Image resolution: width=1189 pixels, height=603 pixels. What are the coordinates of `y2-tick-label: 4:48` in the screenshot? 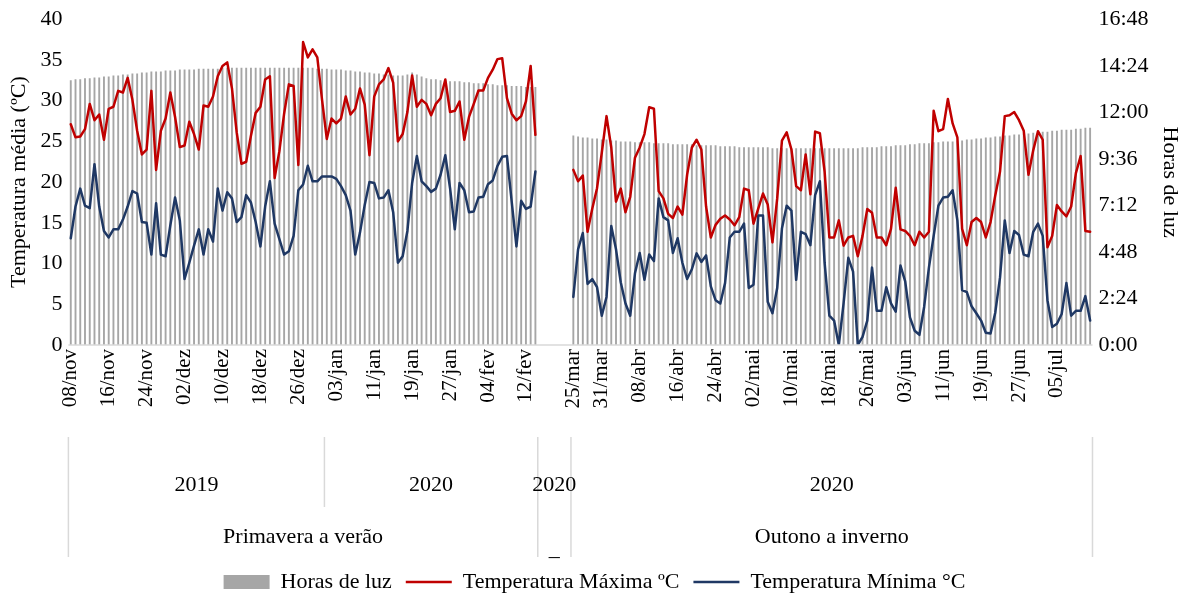 It's located at (1118, 250).